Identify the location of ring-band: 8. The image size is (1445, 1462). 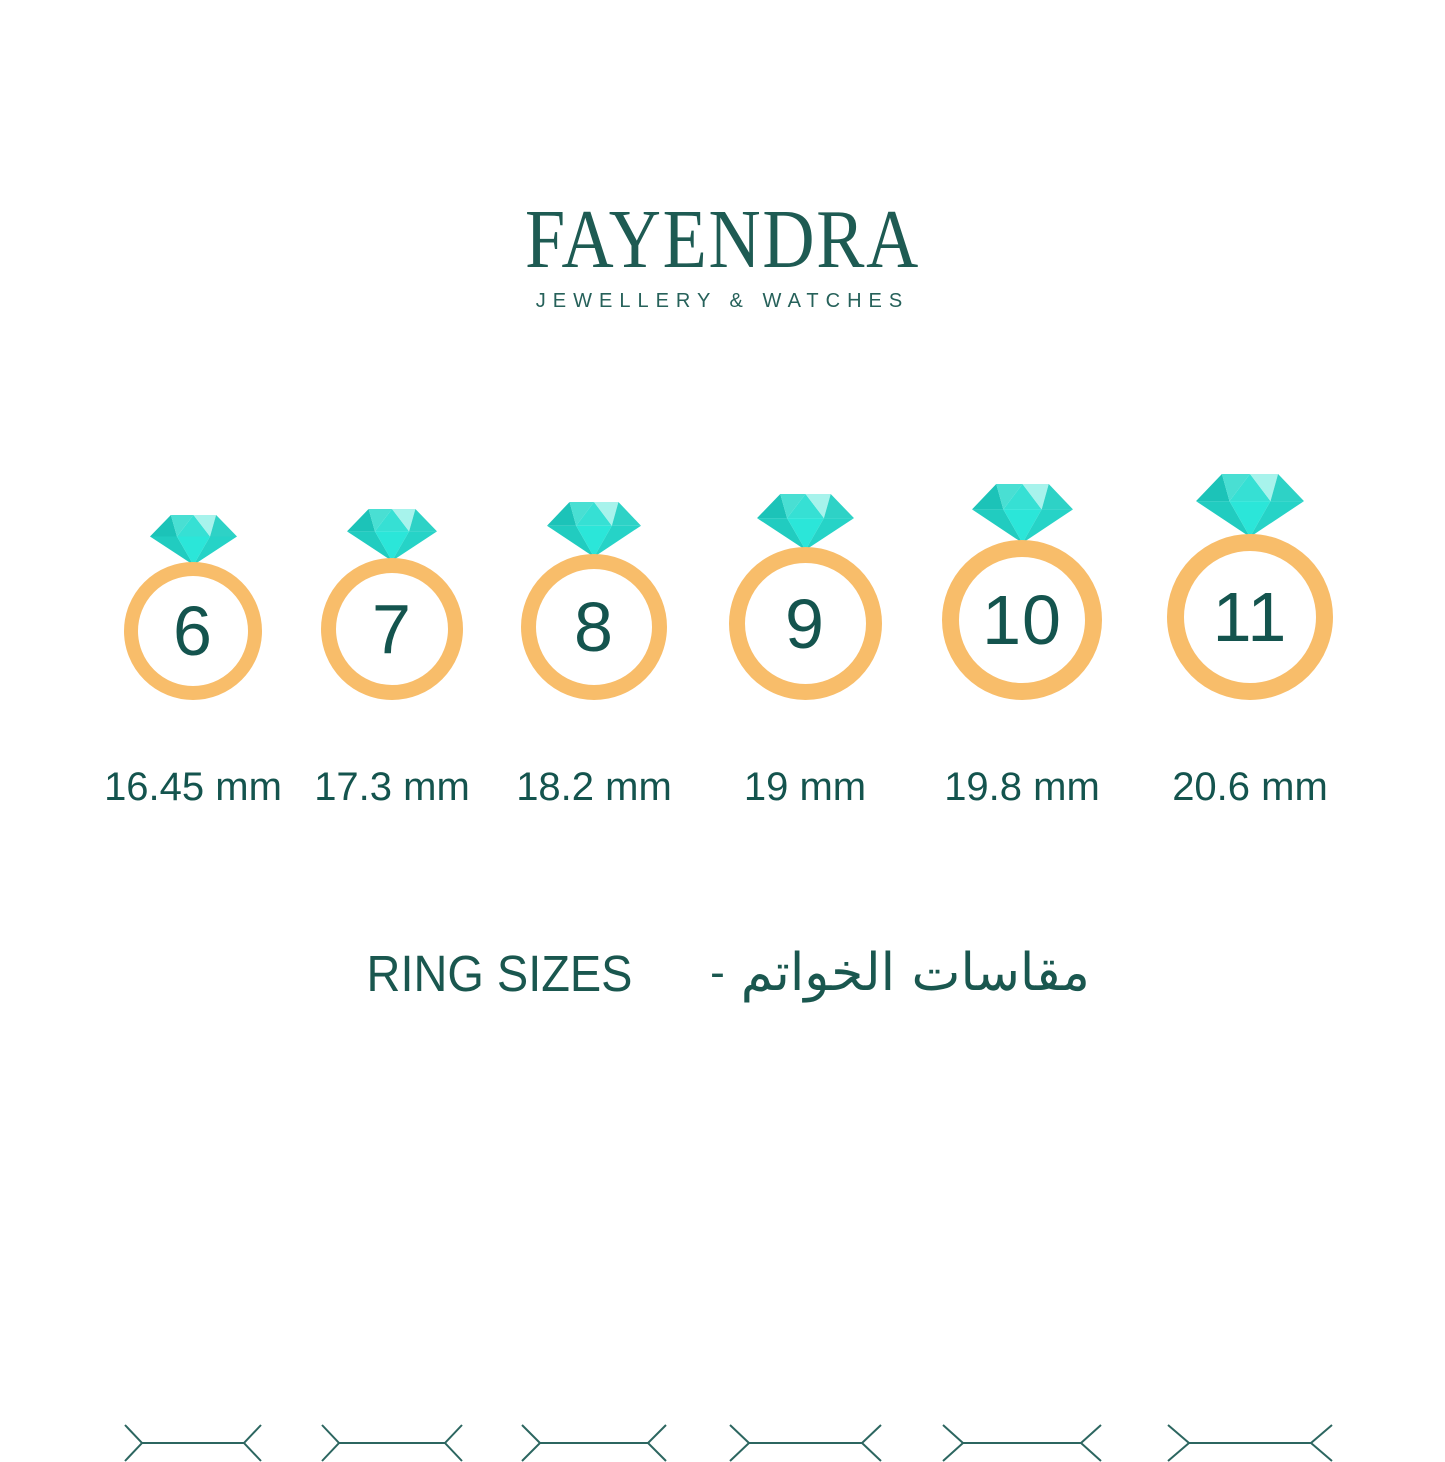
(594, 627).